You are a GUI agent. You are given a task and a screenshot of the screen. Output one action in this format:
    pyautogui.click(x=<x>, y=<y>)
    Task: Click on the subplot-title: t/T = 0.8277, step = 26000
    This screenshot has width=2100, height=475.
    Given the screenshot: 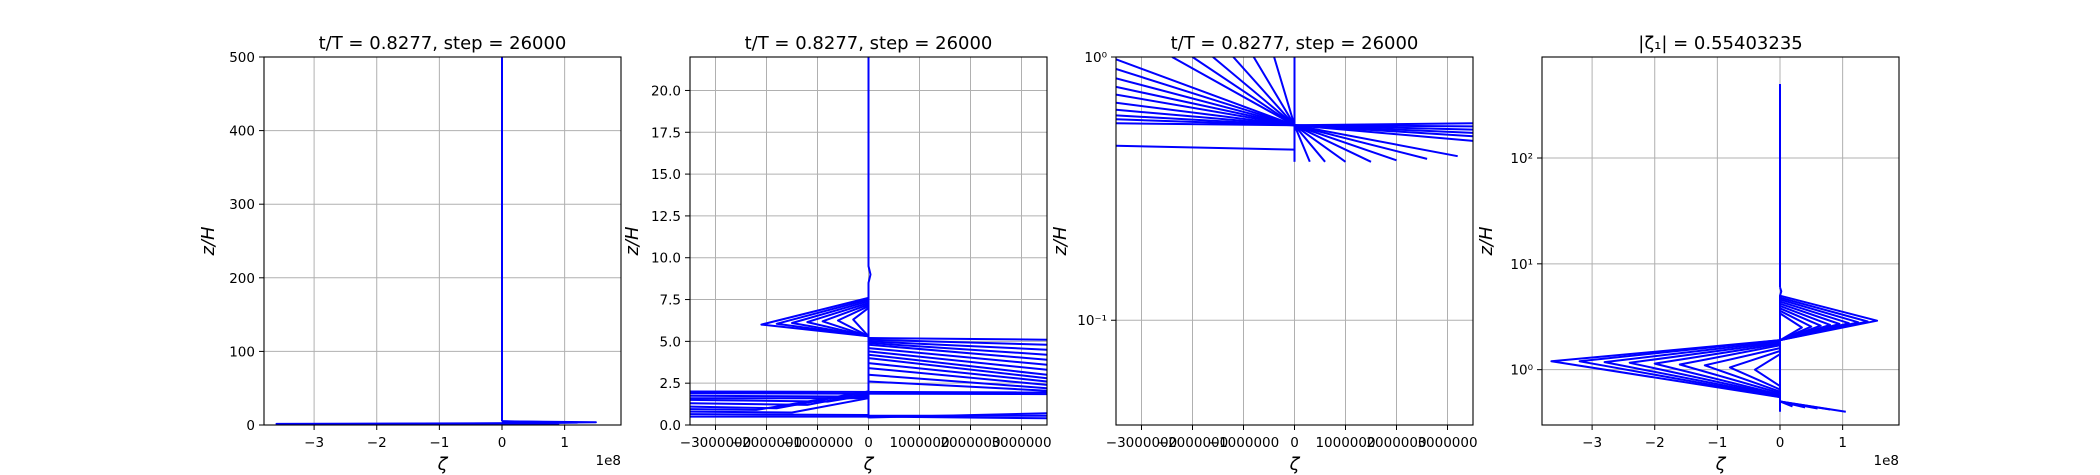 What is the action you would take?
    pyautogui.click(x=1295, y=43)
    